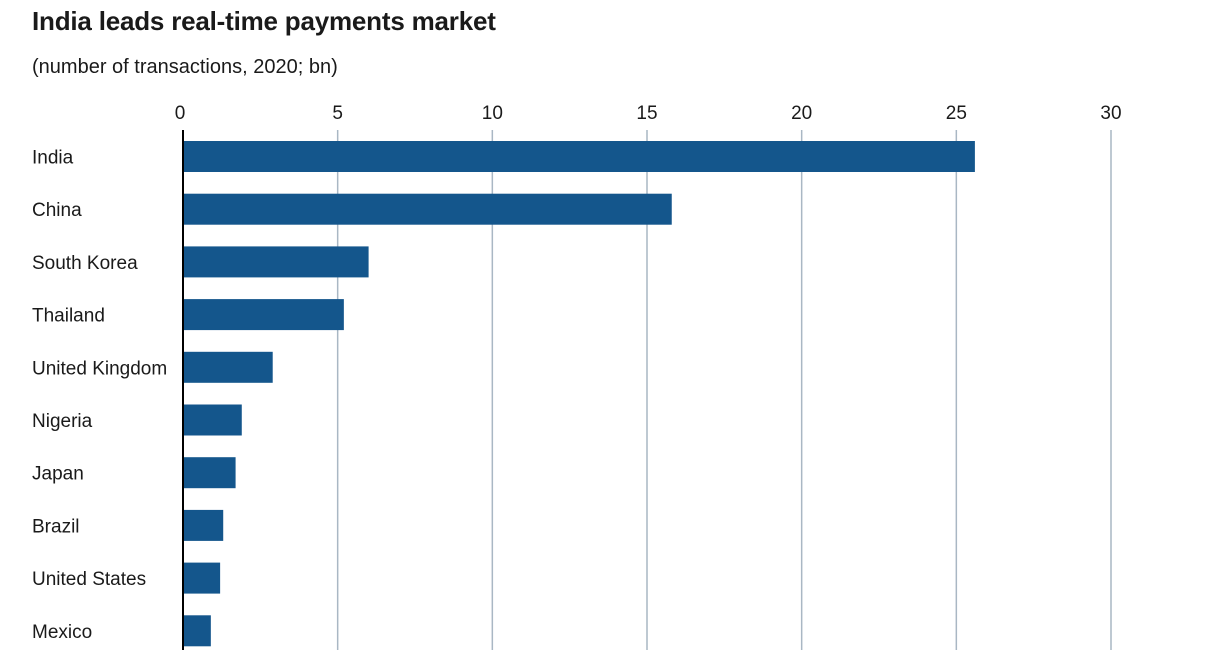 The width and height of the screenshot is (1205, 663). What do you see at coordinates (57, 210) in the screenshot?
I see `category-label: China` at bounding box center [57, 210].